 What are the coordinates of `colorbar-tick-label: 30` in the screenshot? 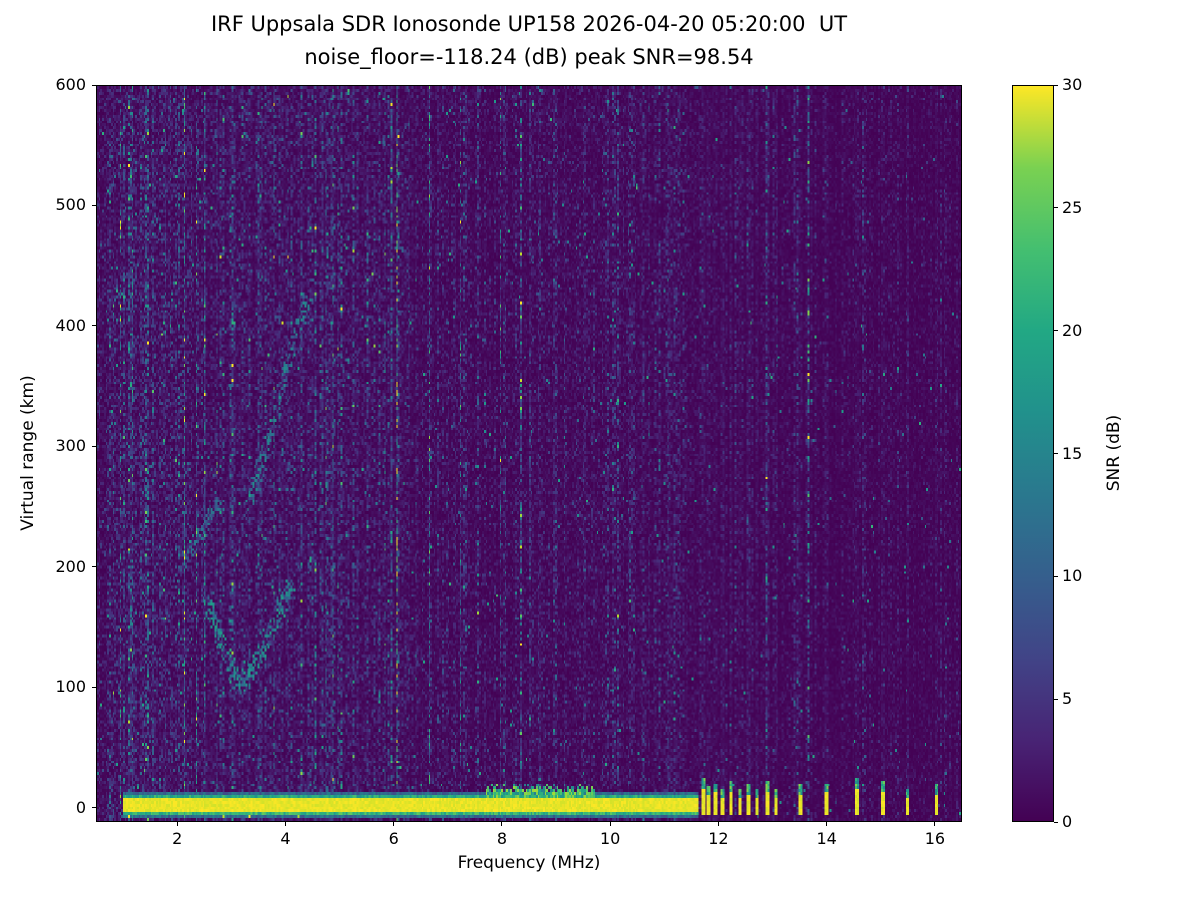 It's located at (1072, 84).